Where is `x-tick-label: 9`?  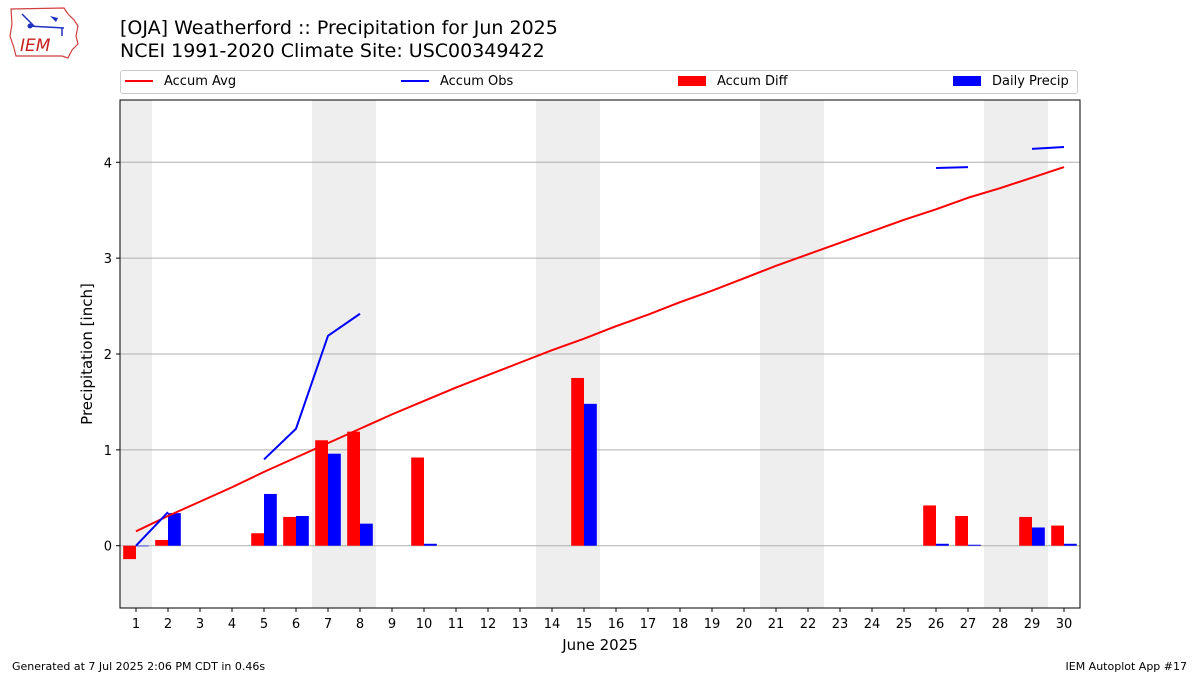
x-tick-label: 9 is located at coordinates (392, 624).